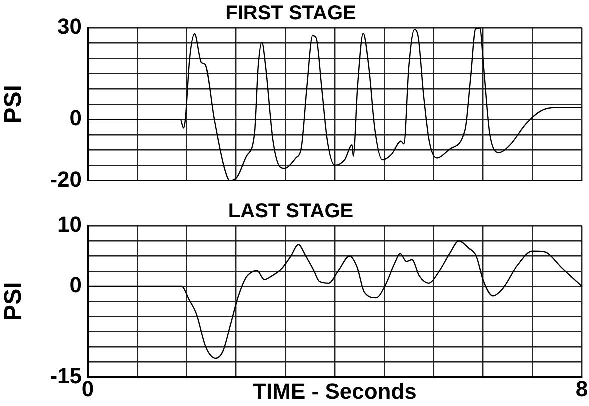 The image size is (589, 406). Describe the element at coordinates (335, 391) in the screenshot. I see `x-axis-title: TIME - Seconds` at that location.